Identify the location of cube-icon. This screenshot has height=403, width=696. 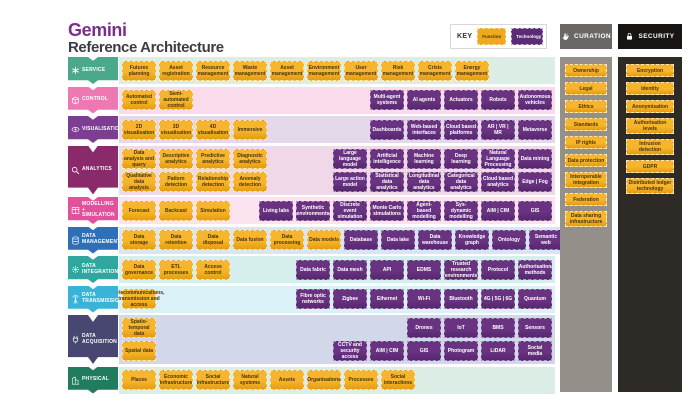
(75, 100).